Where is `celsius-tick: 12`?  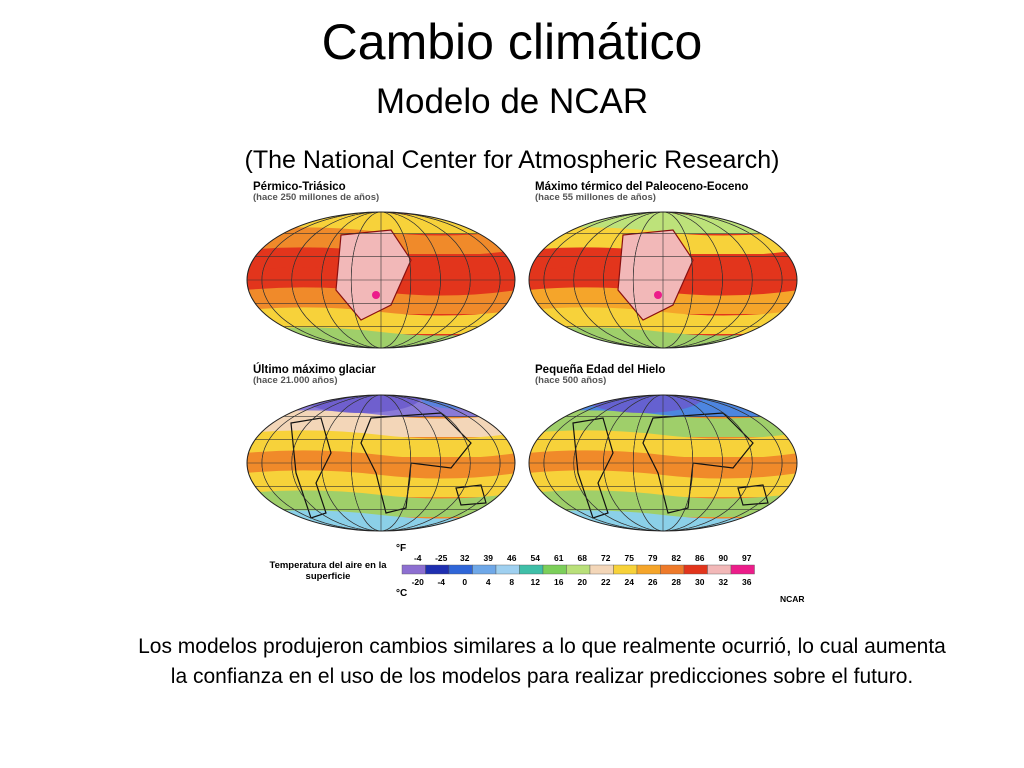
celsius-tick: 12 is located at coordinates (536, 582).